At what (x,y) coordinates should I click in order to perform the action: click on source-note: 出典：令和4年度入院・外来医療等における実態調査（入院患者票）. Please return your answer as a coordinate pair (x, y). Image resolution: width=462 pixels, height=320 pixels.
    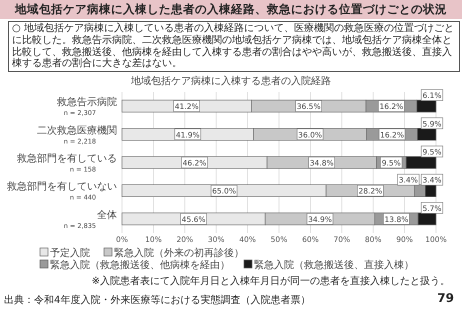
    Looking at the image, I should click on (157, 300).